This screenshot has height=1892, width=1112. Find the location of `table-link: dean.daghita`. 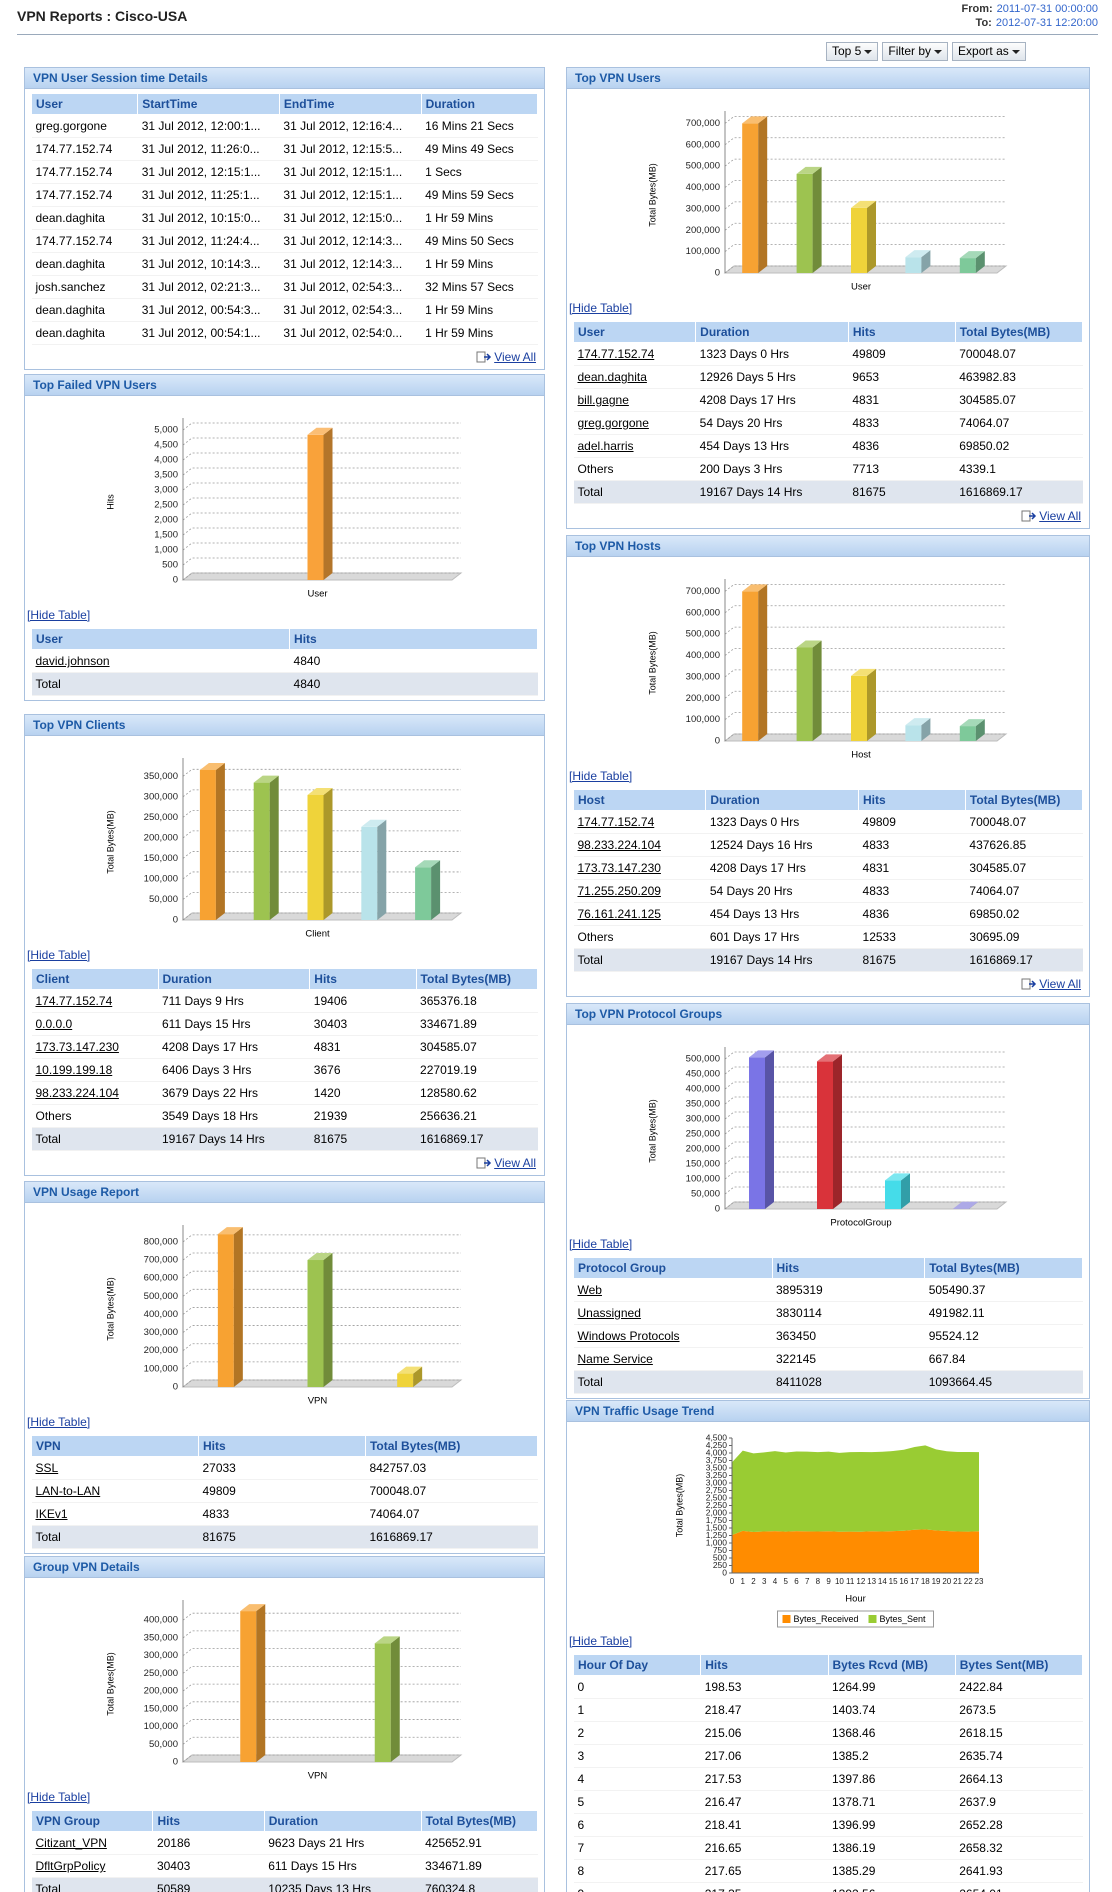

table-link: dean.daghita is located at coordinates (612, 377).